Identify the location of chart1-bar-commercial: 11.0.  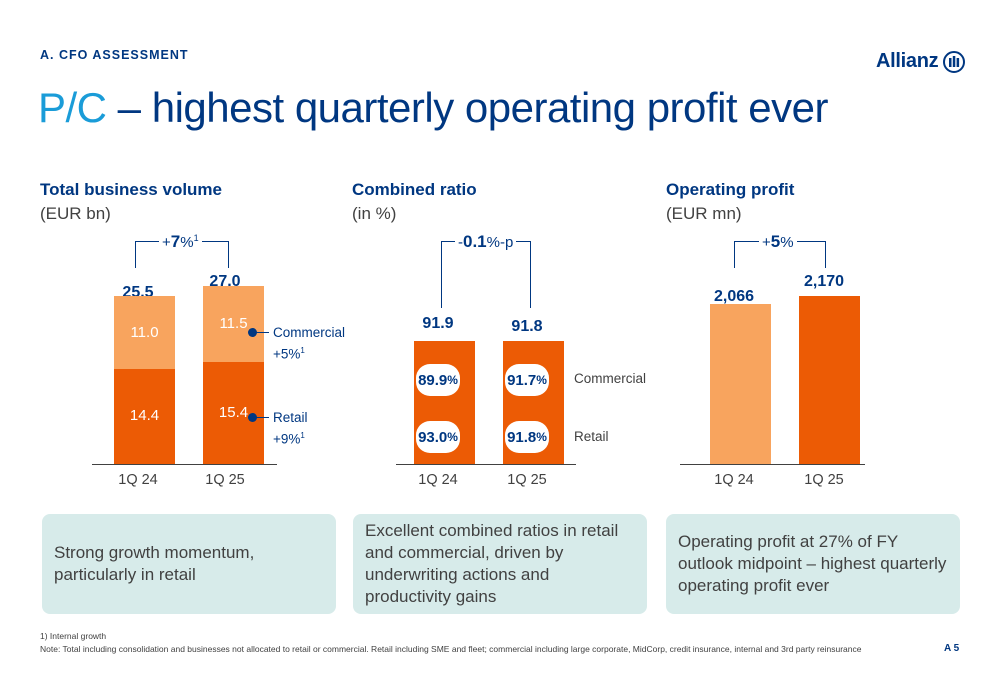
(144, 332).